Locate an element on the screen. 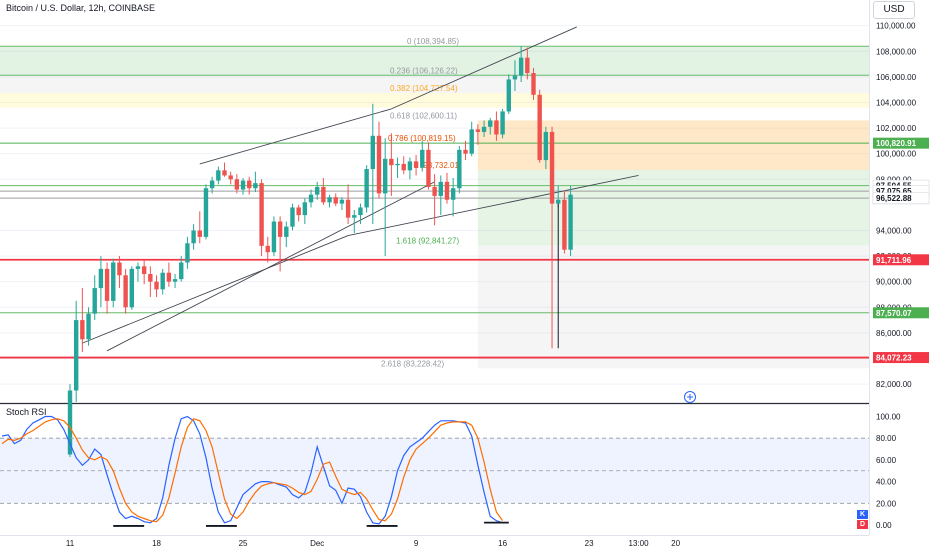 The height and width of the screenshot is (555, 932). time-tick-label: 11 is located at coordinates (70, 543).